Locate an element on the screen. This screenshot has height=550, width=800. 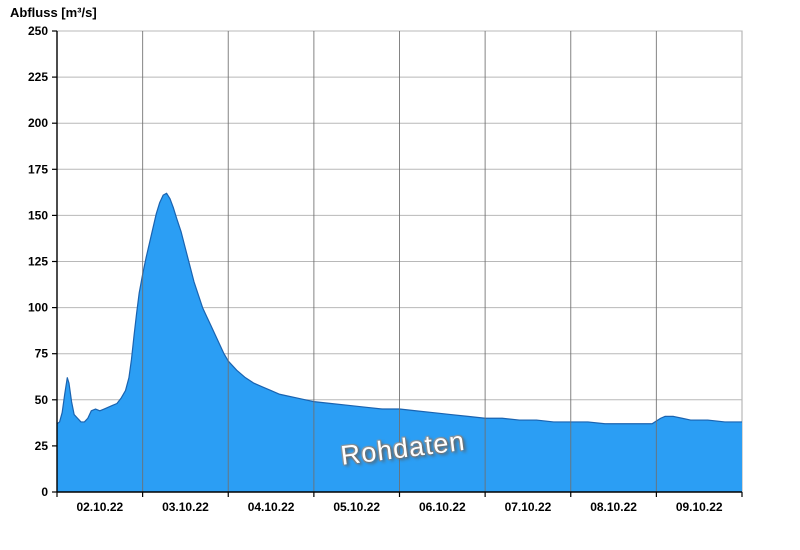
y-tick-label: 250 is located at coordinates (38, 31).